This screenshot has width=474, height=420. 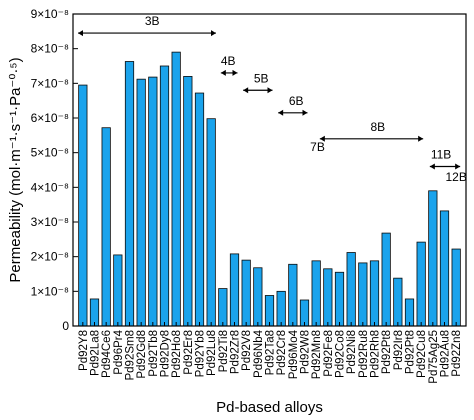 I want to click on y-tick-label-0: 0, so click(x=65, y=326).